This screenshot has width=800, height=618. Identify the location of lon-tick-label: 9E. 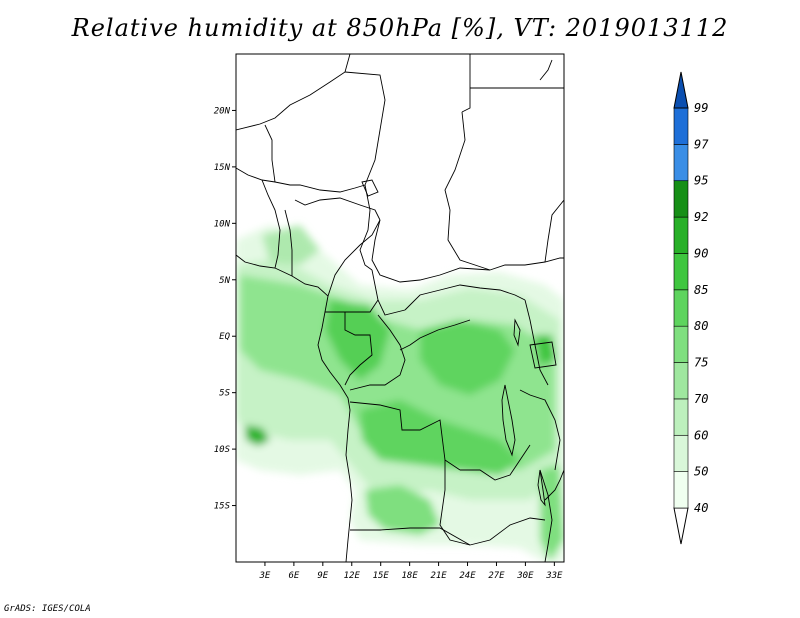
(322, 576).